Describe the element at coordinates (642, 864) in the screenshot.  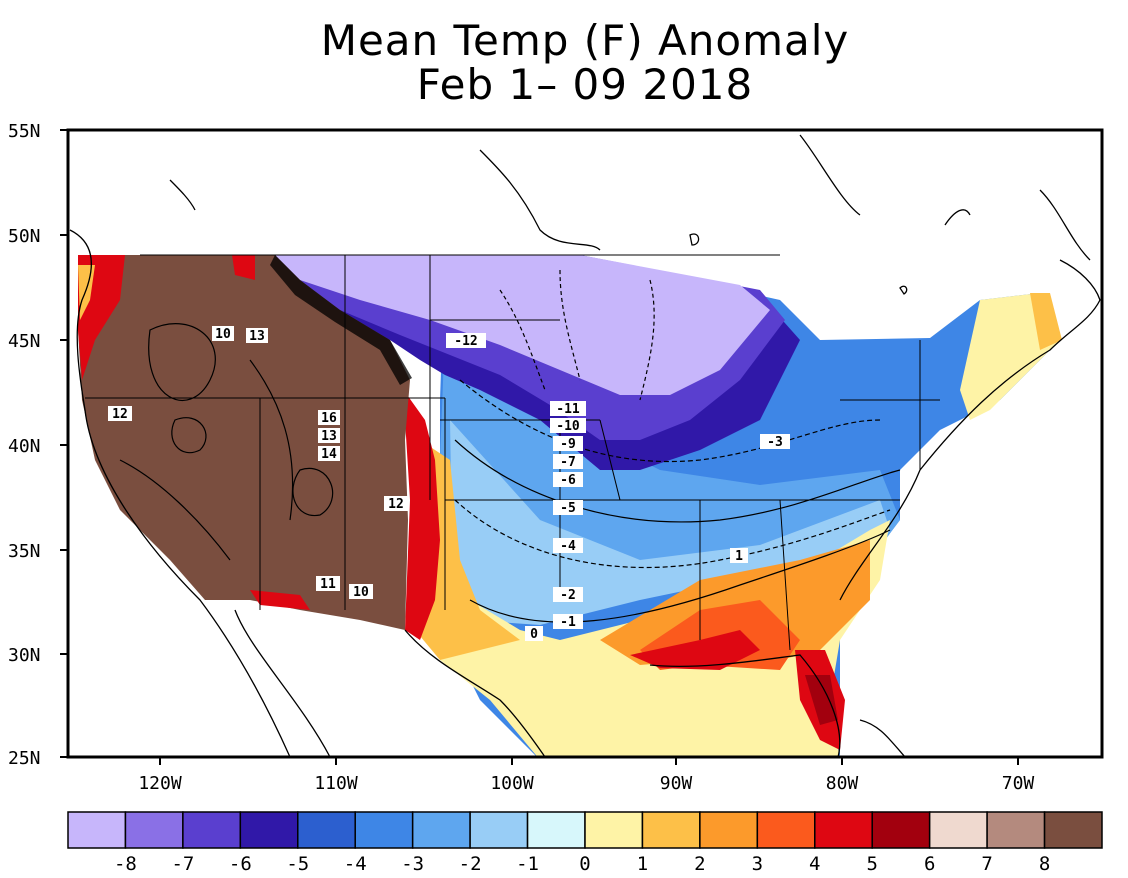
I see `legend-label: 1` at that location.